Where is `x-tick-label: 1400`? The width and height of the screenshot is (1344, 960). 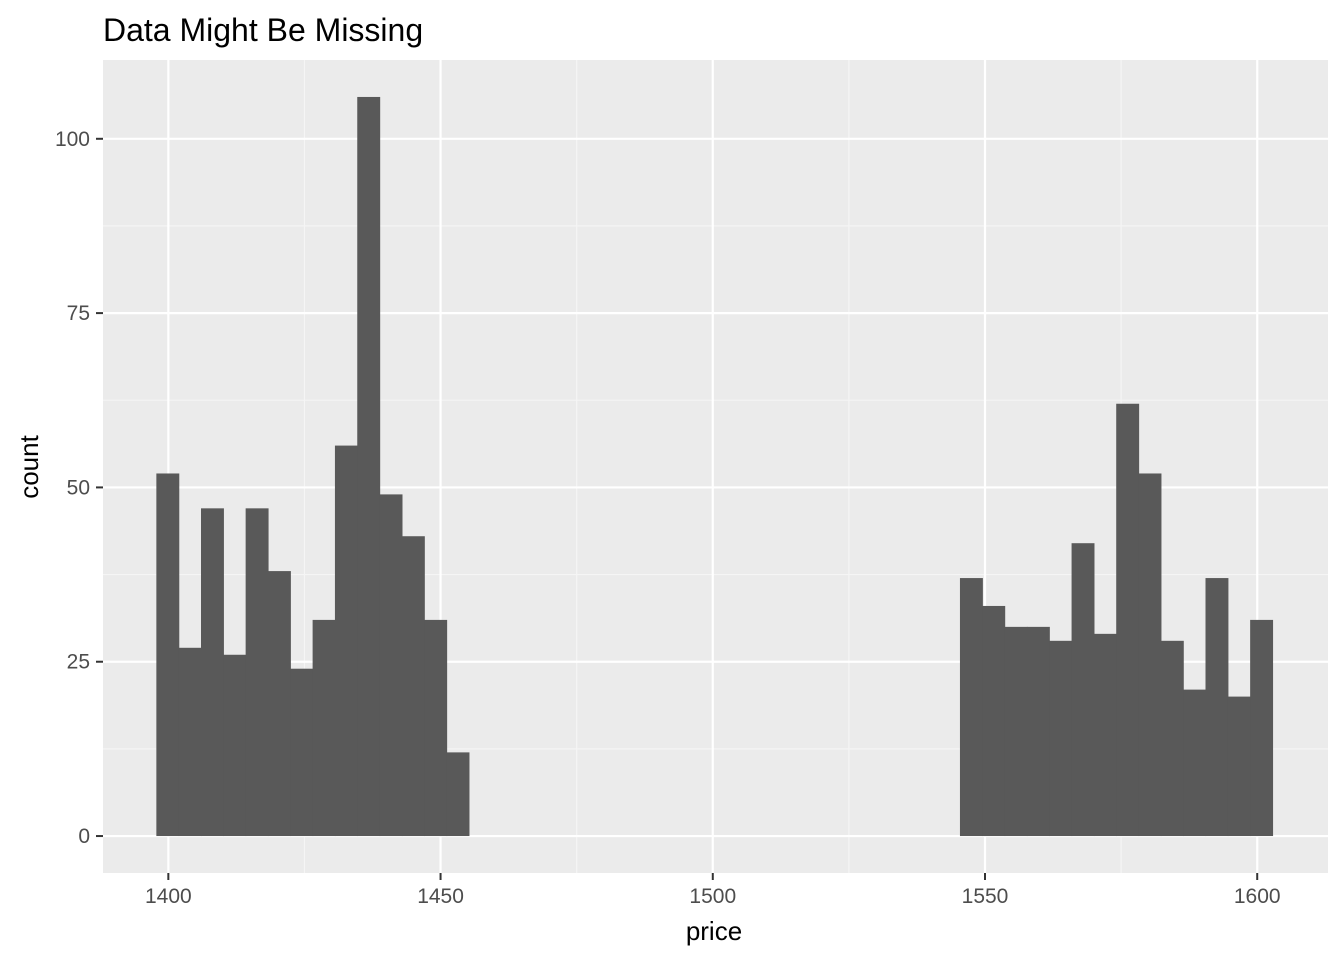 x-tick-label: 1400 is located at coordinates (168, 896).